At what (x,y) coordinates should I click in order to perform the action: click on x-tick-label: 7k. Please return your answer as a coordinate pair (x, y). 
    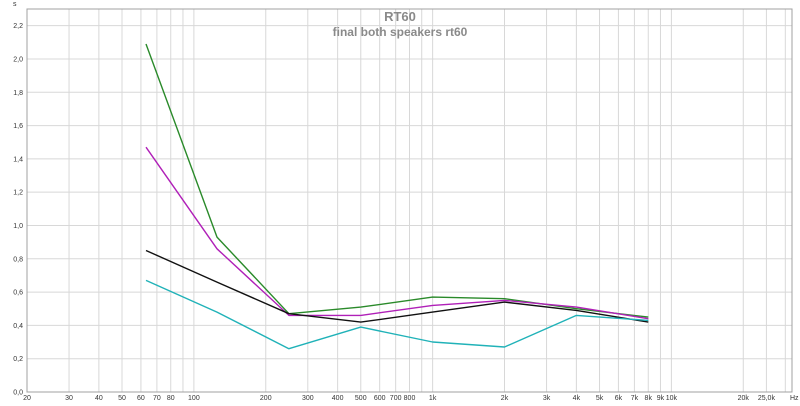
    Looking at the image, I should click on (635, 398).